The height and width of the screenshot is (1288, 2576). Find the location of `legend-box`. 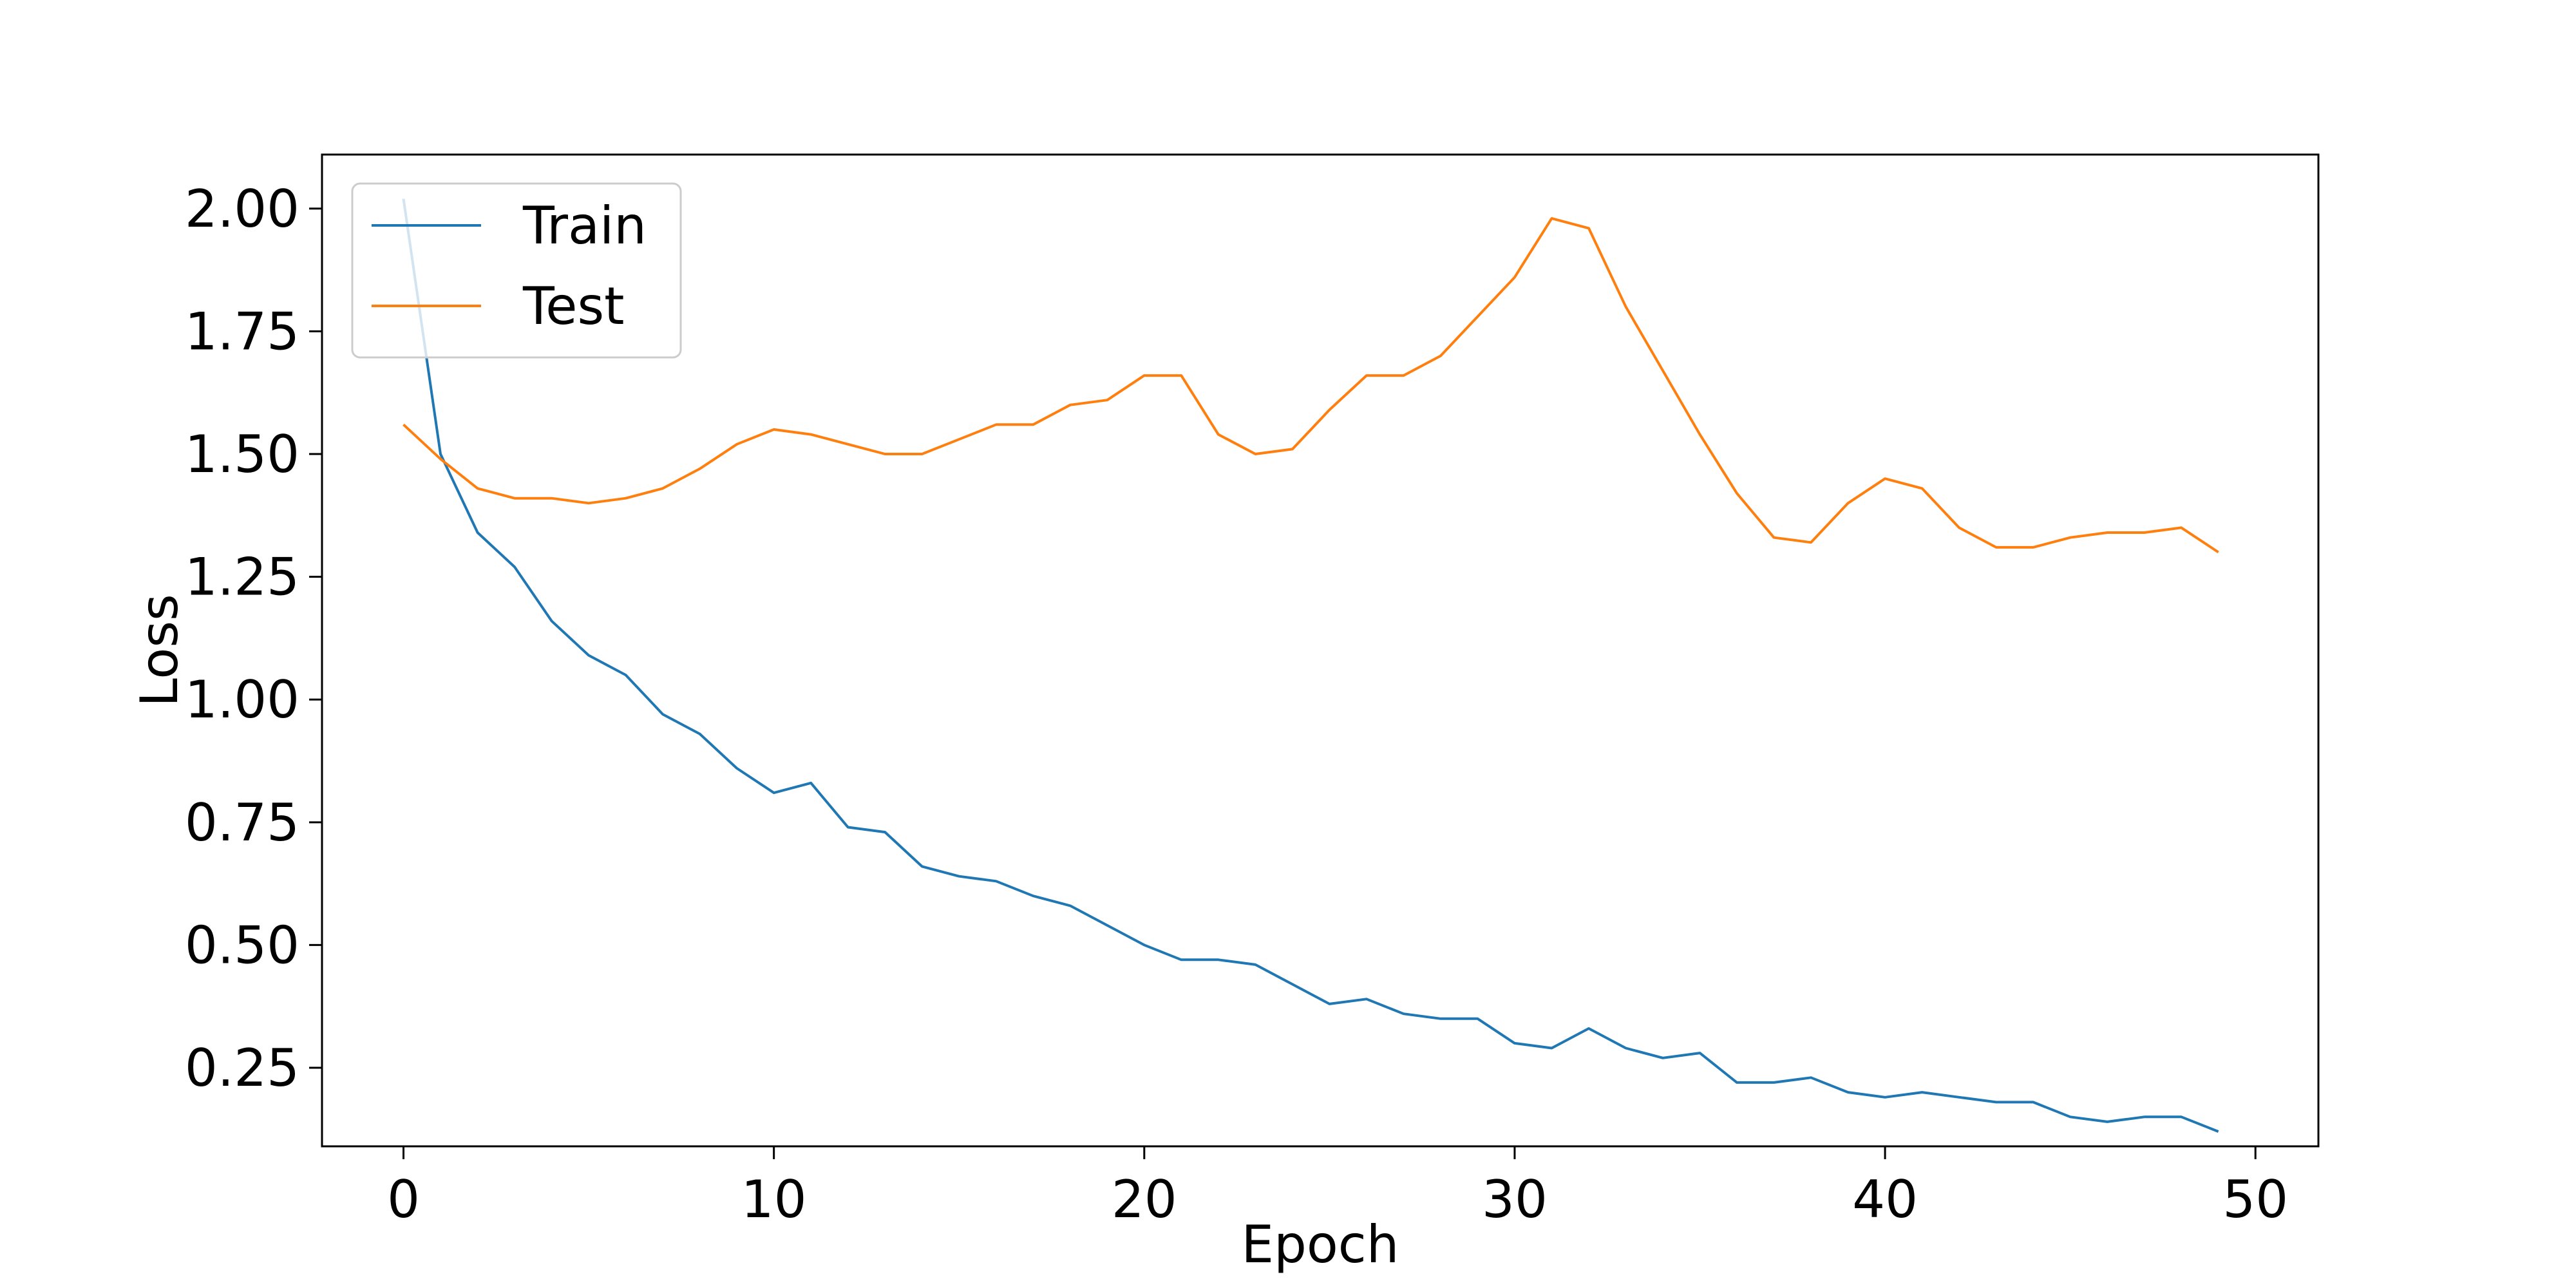

legend-box is located at coordinates (516, 270).